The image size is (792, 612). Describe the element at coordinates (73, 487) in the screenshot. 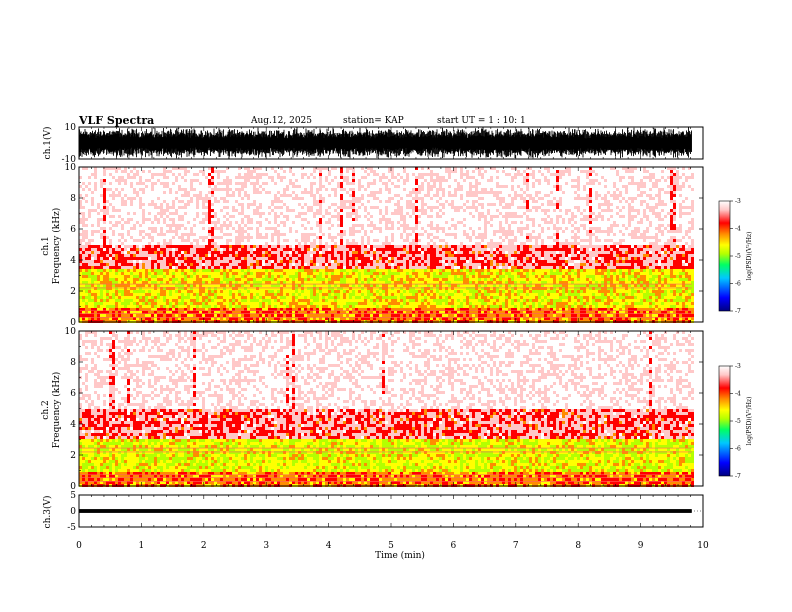

I see `ch2-spectrogram-ytick-label: 0` at that location.